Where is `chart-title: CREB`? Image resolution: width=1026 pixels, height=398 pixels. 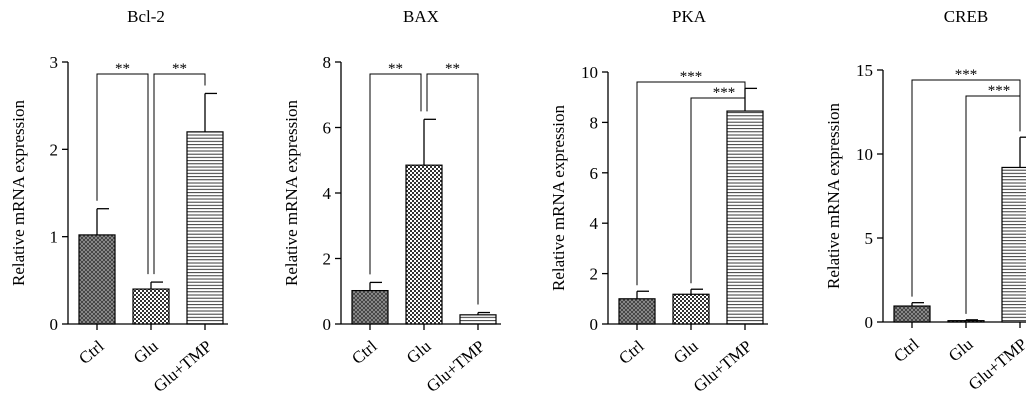
chart-title: CREB is located at coordinates (966, 16).